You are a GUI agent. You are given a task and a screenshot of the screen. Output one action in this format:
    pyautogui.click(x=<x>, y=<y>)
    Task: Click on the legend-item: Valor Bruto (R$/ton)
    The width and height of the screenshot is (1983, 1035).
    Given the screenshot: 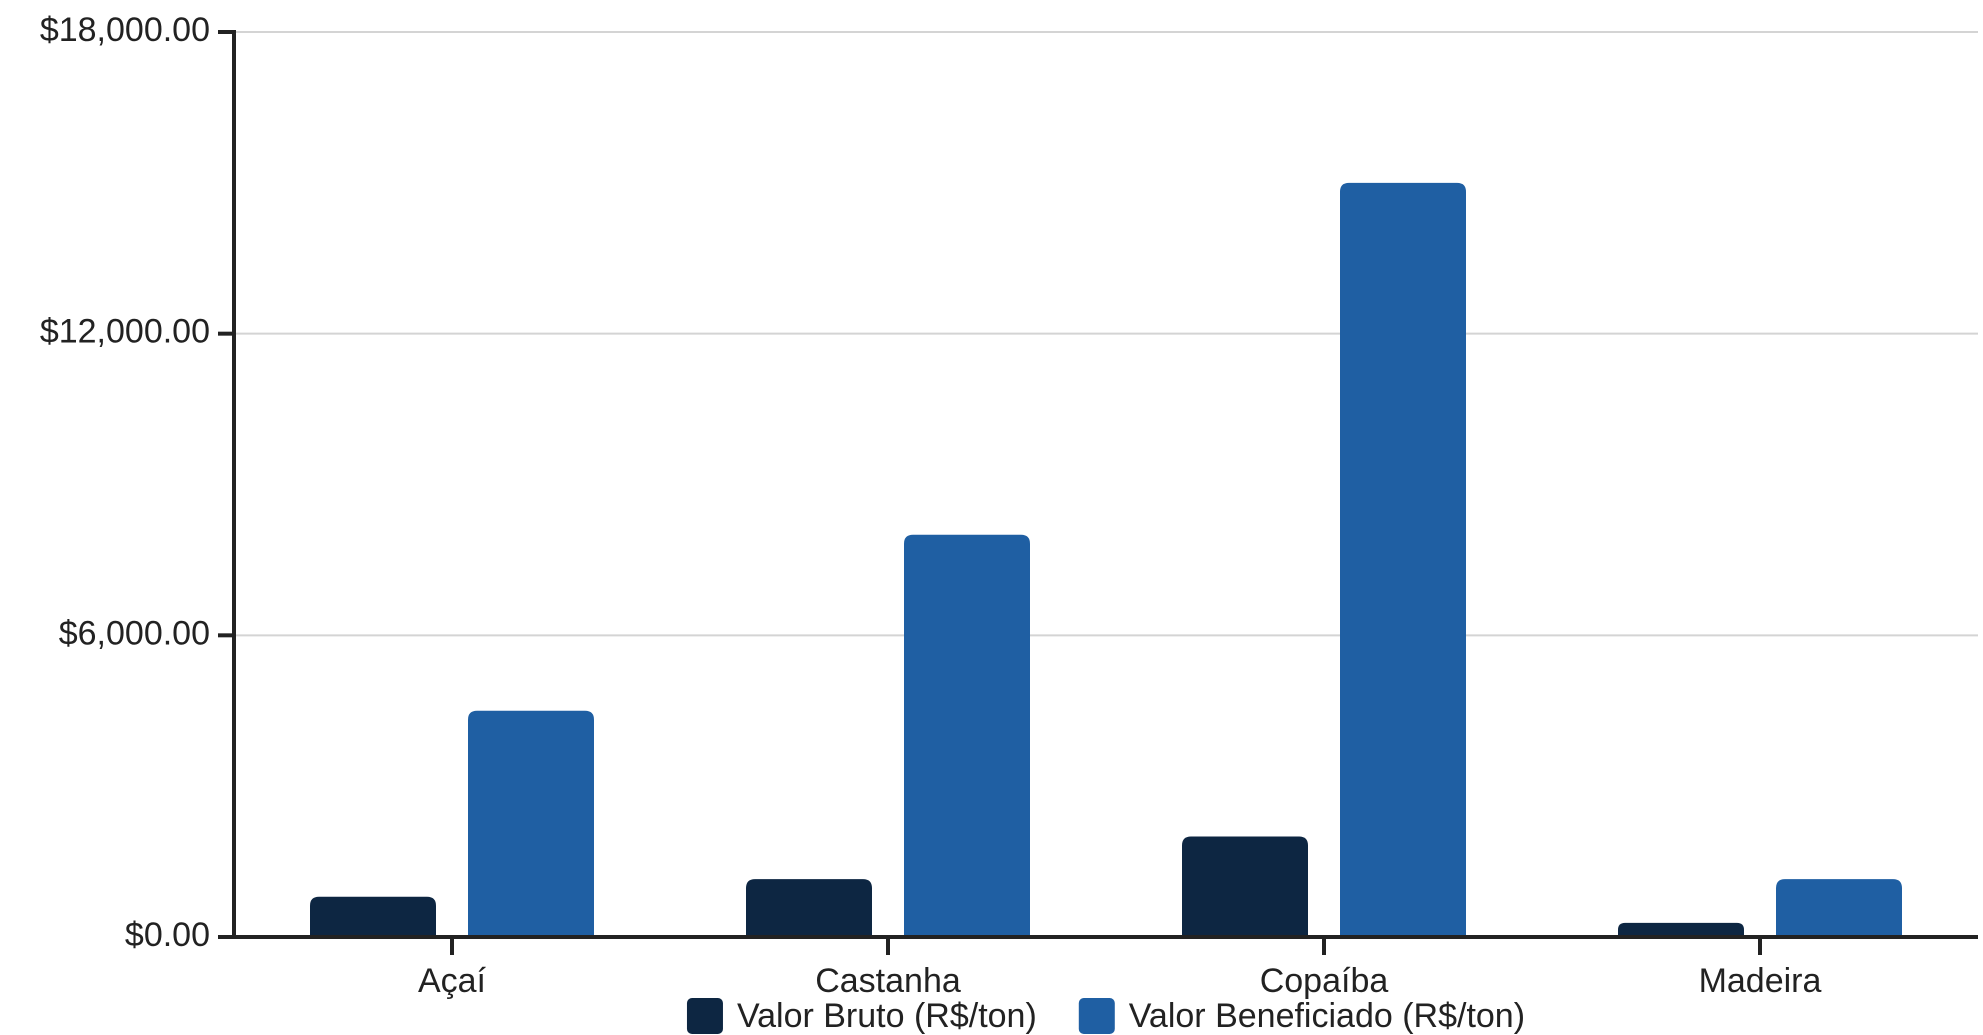 What is the action you would take?
    pyautogui.click(x=861, y=1016)
    